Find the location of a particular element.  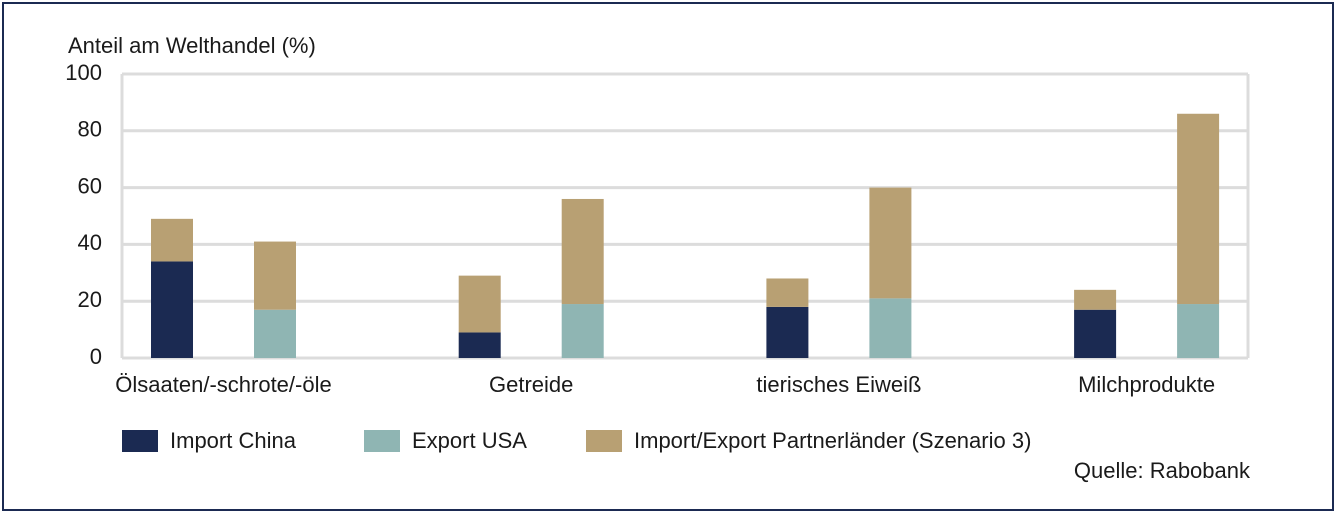

y-tick-label: 40 is located at coordinates (90, 242).